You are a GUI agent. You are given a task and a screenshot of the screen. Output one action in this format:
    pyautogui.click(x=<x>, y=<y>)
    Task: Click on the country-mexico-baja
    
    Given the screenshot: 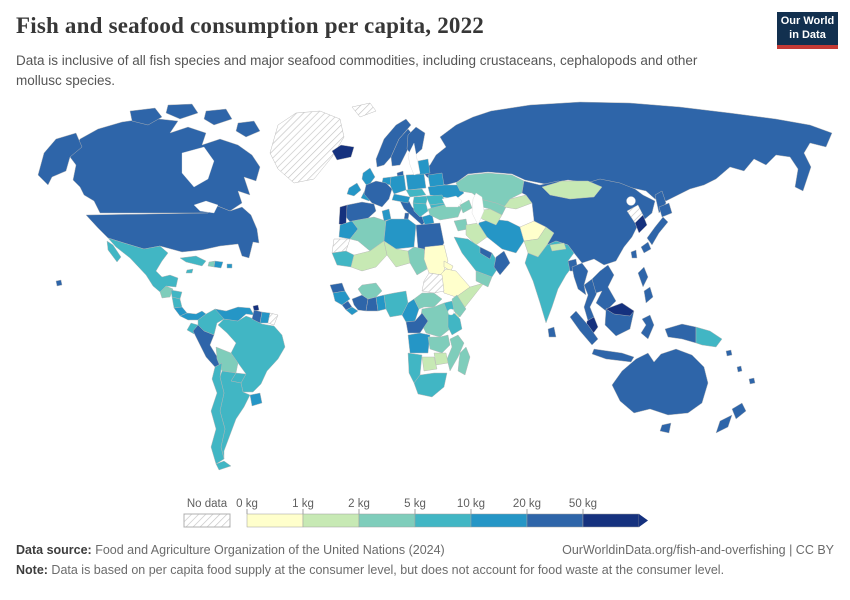 What is the action you would take?
    pyautogui.click(x=114, y=251)
    